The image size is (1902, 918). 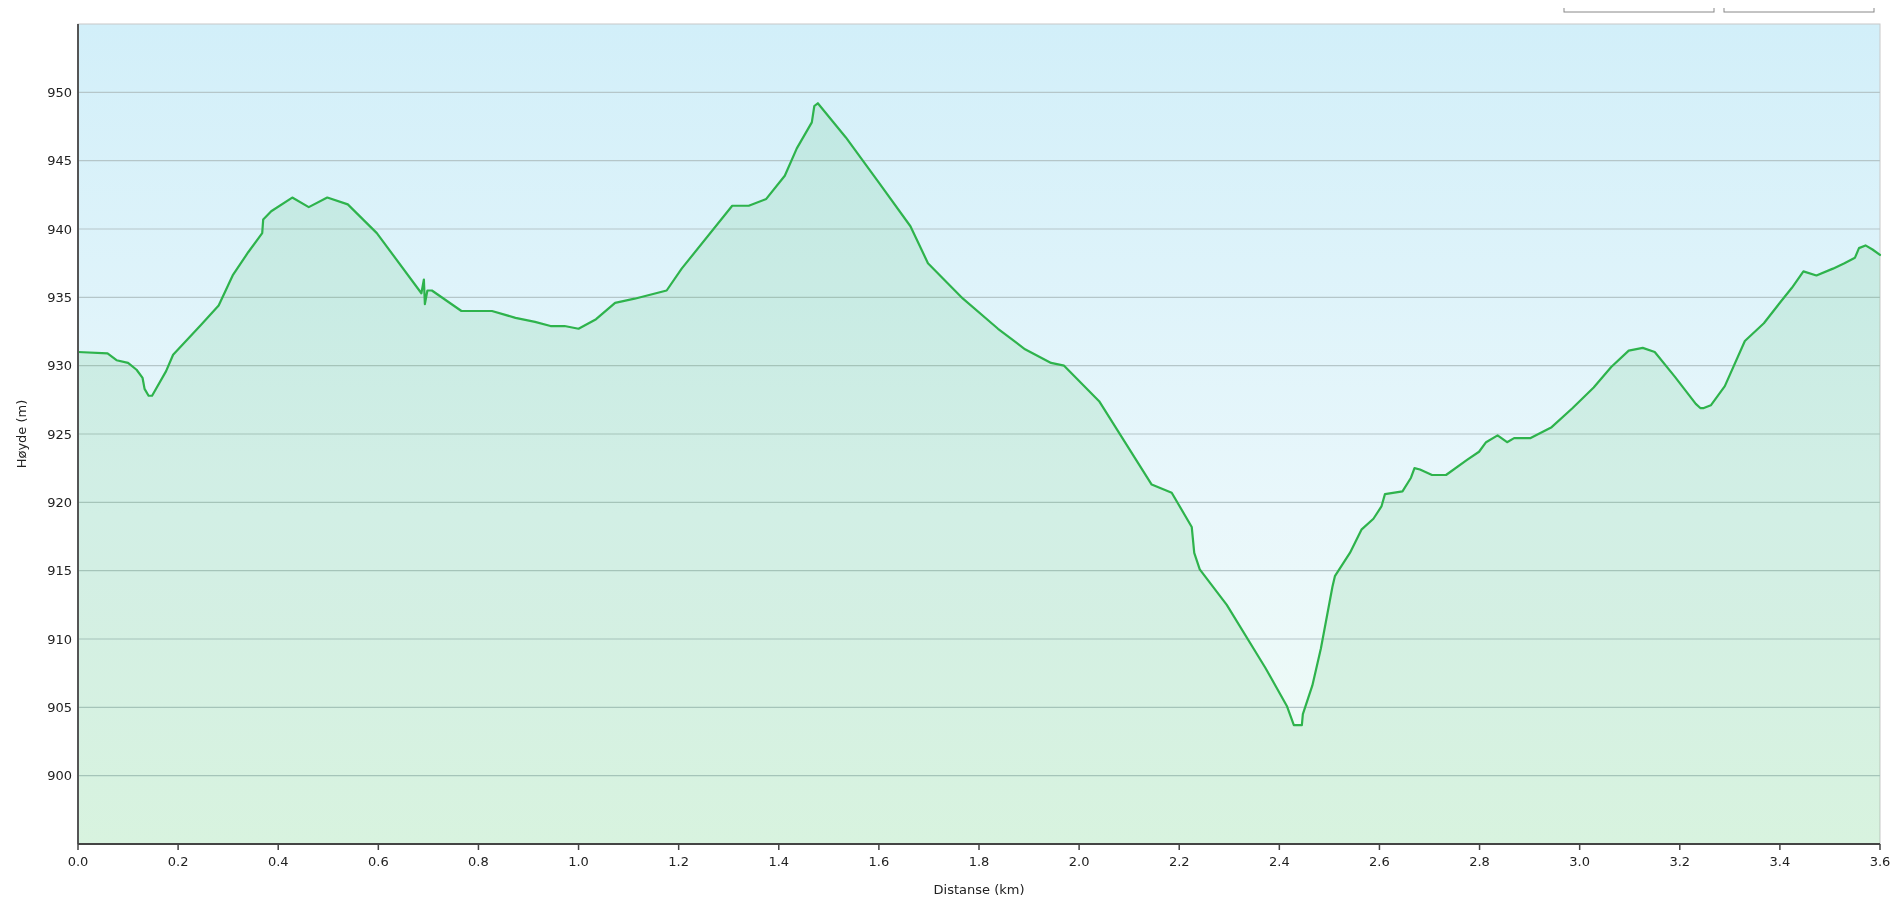 I want to click on x-tick-label: 0.0, so click(x=78, y=861).